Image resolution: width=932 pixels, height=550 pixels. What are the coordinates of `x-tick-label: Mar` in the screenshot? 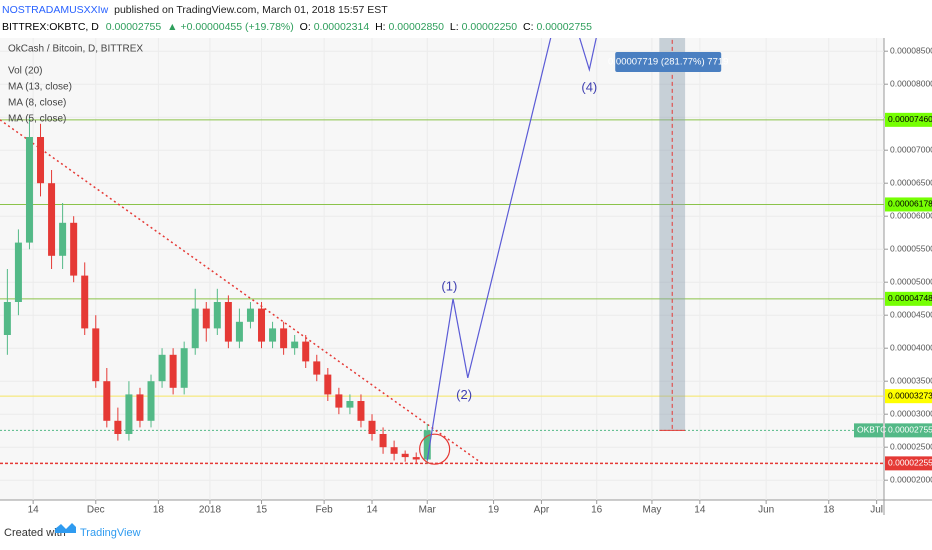 It's located at (428, 510).